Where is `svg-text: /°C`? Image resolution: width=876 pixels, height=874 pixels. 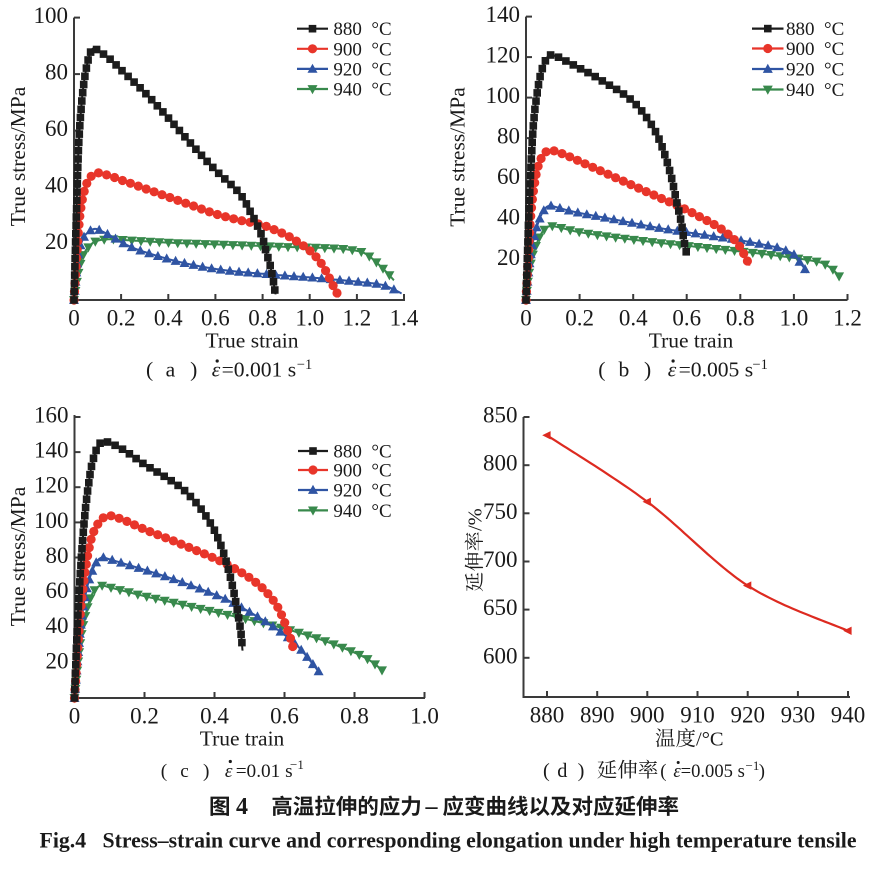
svg-text: /°C is located at coordinates (710, 740).